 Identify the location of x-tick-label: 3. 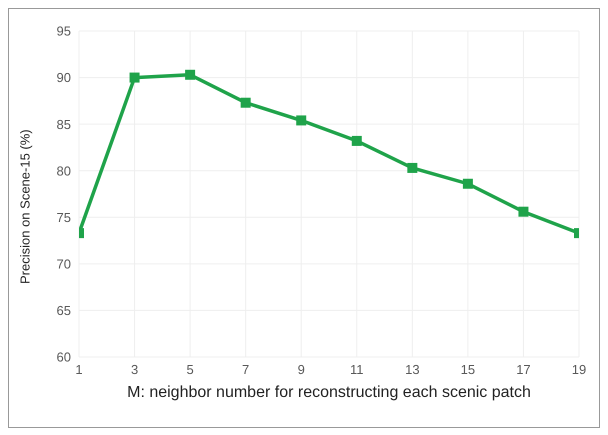
(134, 370).